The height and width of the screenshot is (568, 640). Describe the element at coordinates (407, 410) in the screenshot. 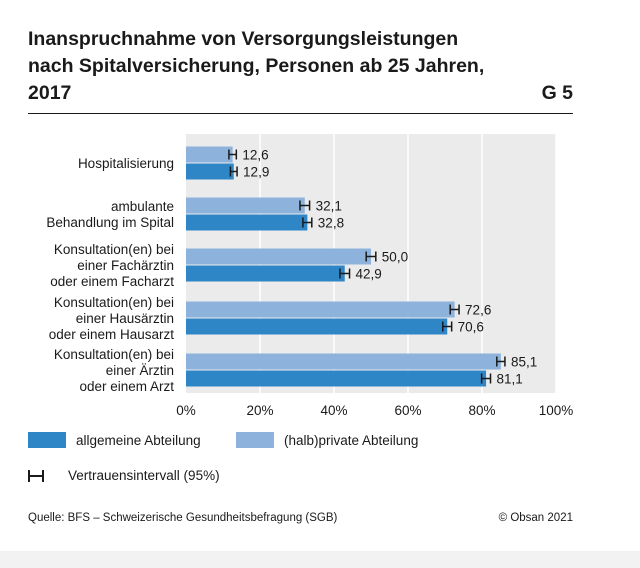

I see `x-tick-label: 60%` at that location.